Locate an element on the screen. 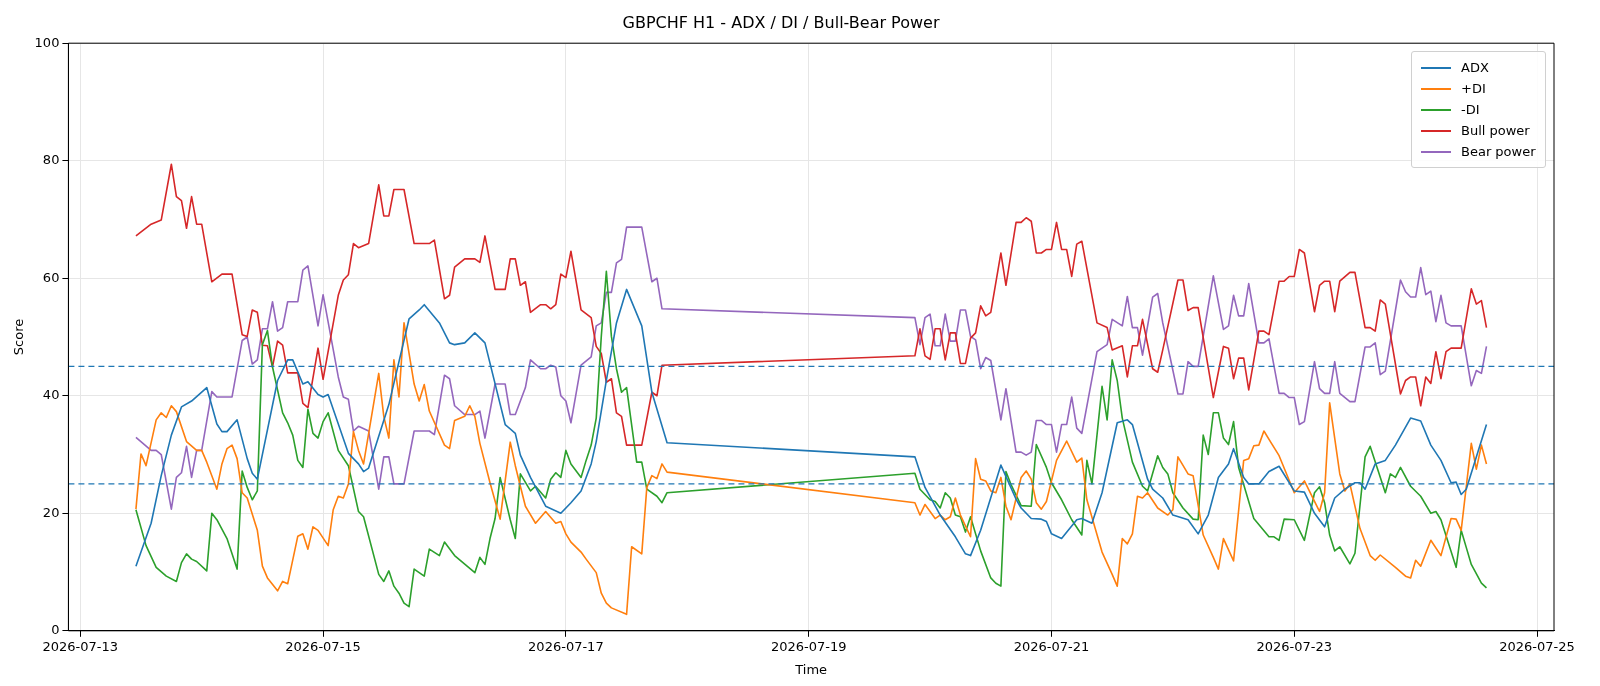 Image resolution: width=1600 pixels, height=686 pixels. x-tick-label: 2026-07-21 is located at coordinates (1051, 646).